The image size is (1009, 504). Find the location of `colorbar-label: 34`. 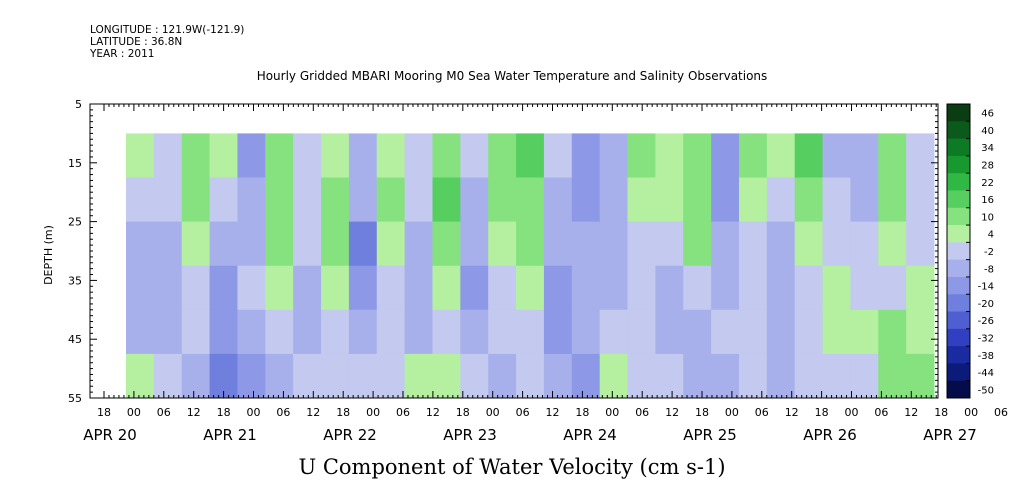

colorbar-label: 34 is located at coordinates (987, 148).